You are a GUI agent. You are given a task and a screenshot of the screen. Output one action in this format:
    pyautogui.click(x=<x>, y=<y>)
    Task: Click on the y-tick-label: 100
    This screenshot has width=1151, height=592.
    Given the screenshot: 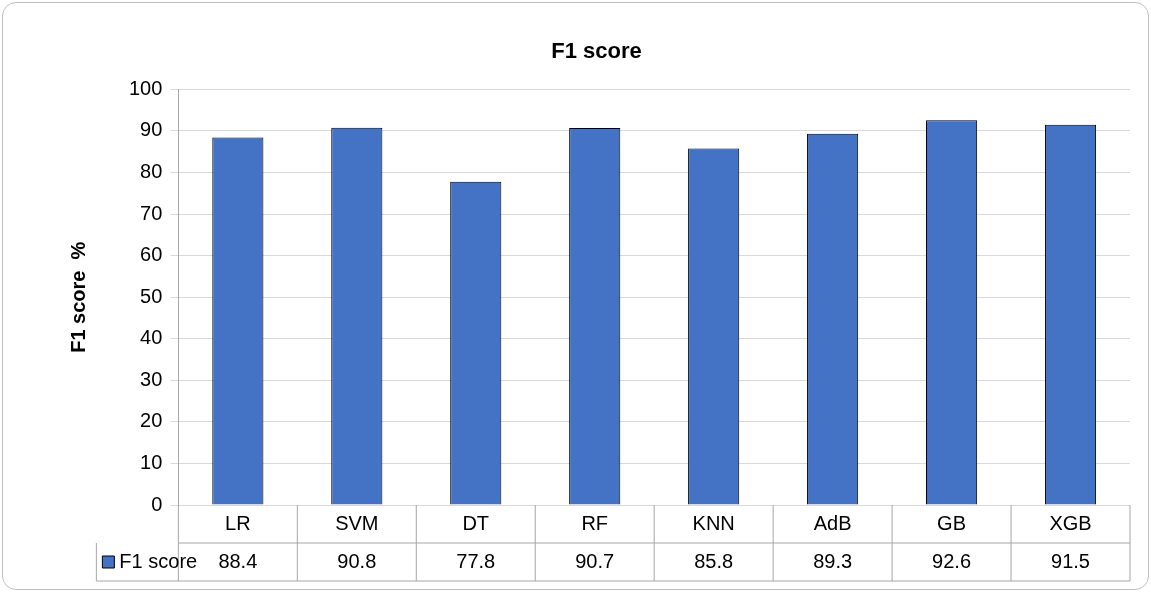 What is the action you would take?
    pyautogui.click(x=145, y=87)
    